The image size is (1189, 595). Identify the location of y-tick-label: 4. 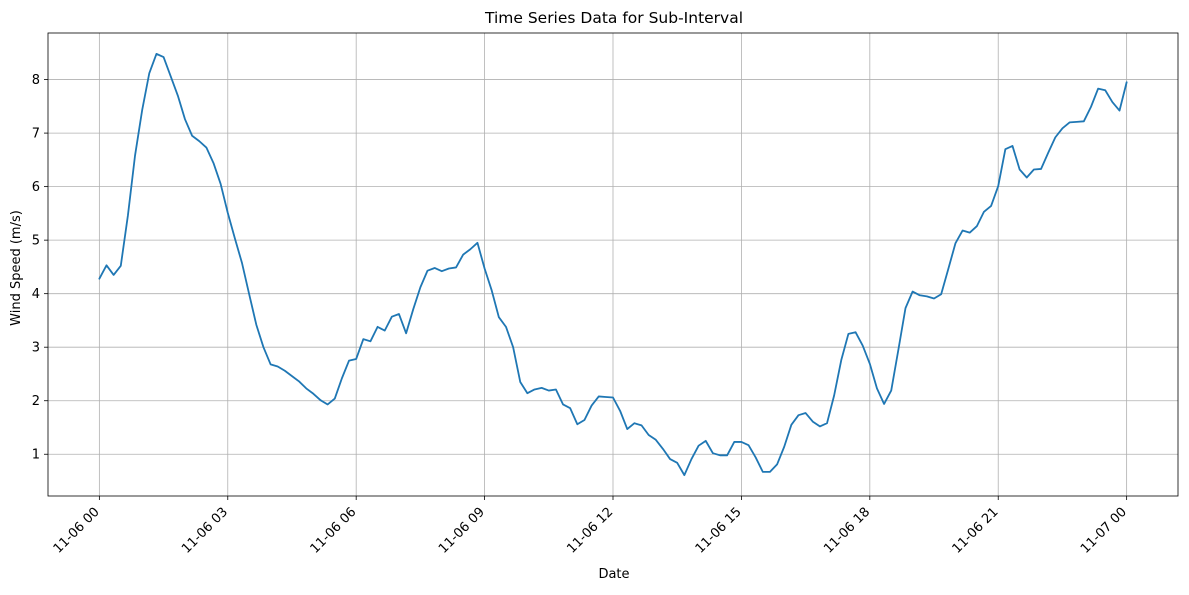
(36, 294).